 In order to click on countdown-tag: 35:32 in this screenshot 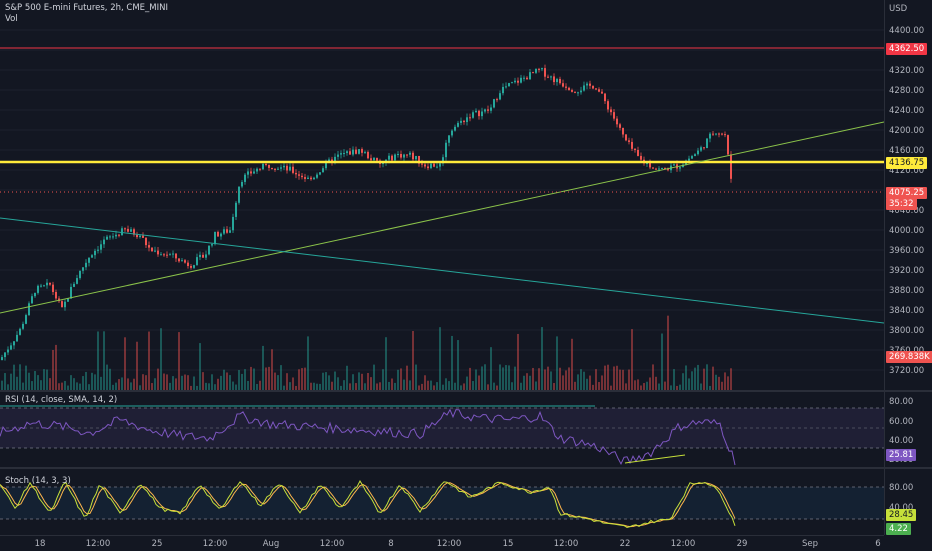, I will do `click(901, 204)`.